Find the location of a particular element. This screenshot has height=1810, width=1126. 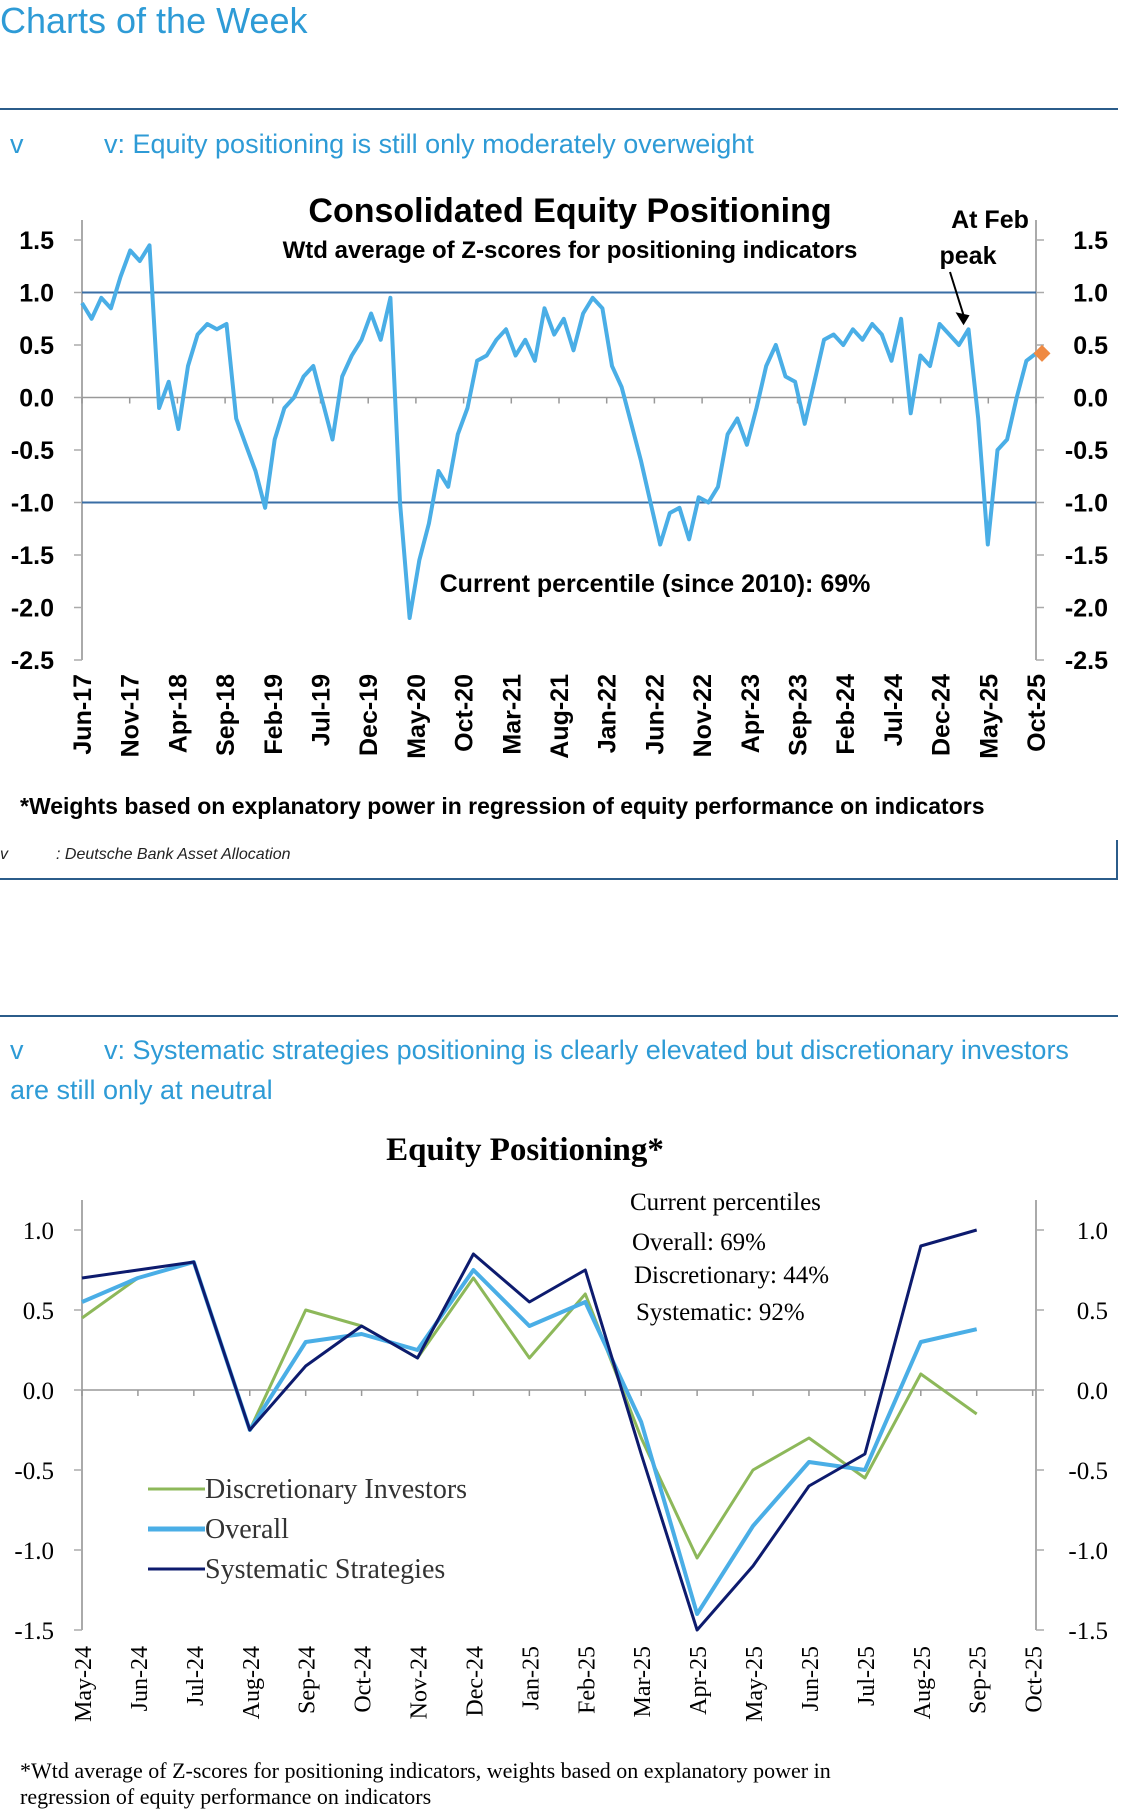

chart1-y-label-left-1: 1.0 is located at coordinates (36, 294).